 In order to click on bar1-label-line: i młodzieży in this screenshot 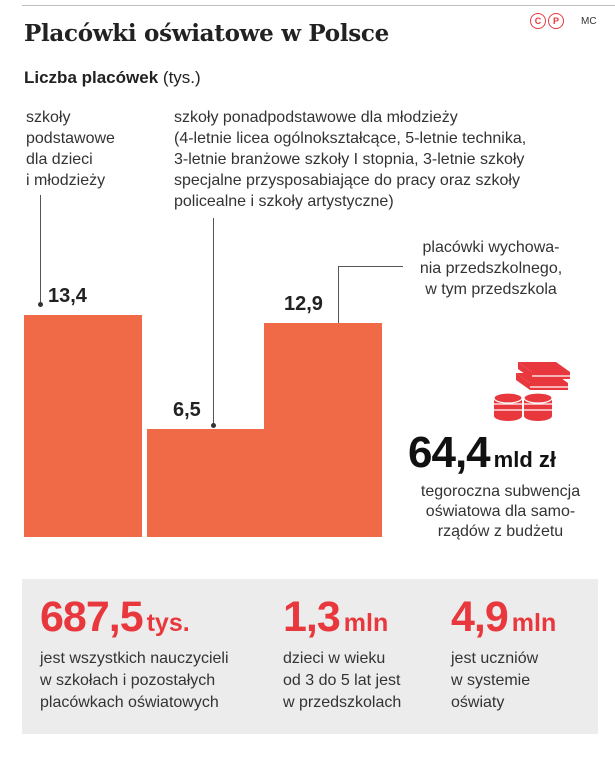, I will do `click(66, 180)`.